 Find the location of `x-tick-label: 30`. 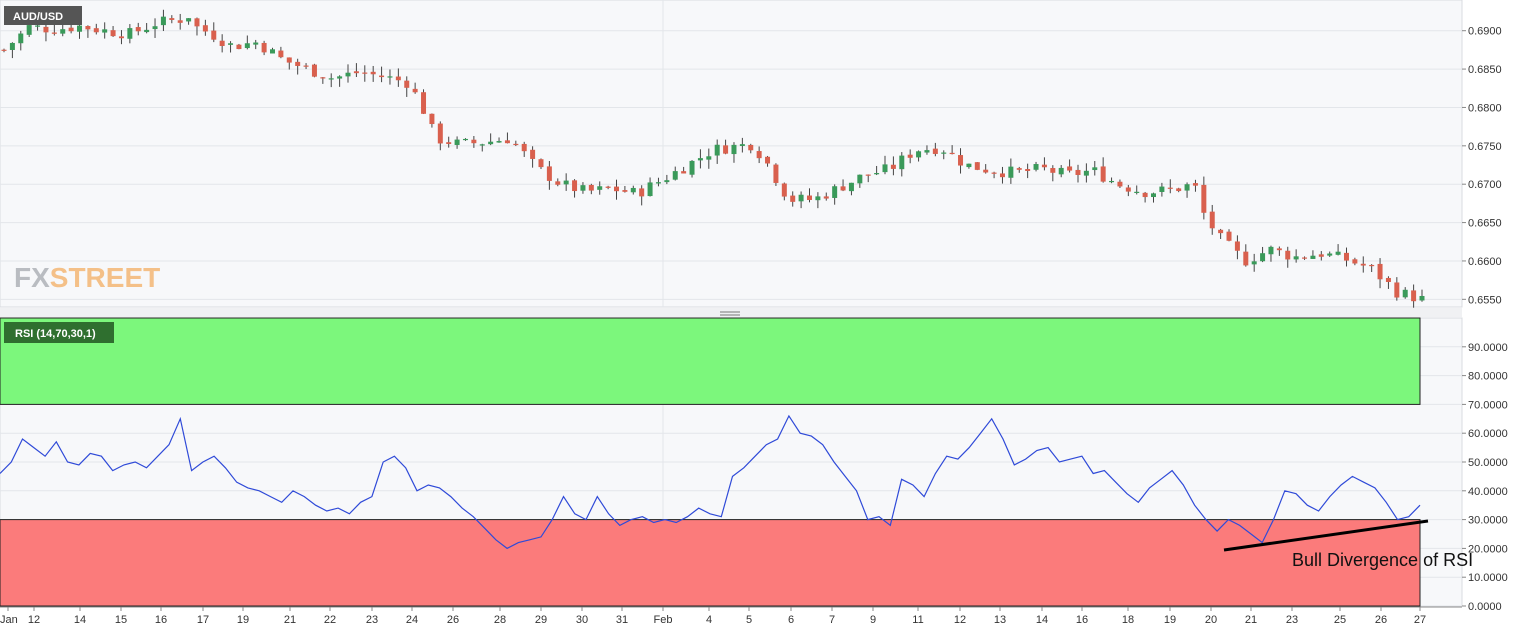

x-tick-label: 30 is located at coordinates (582, 620).